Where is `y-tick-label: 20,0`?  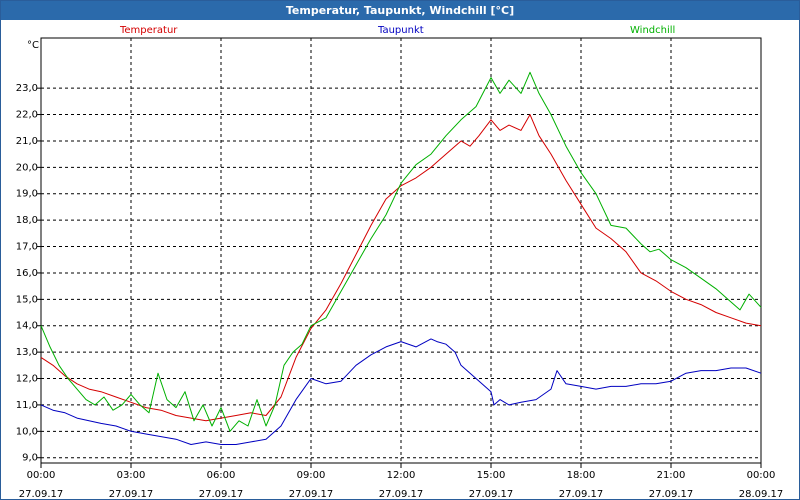 y-tick-label: 20,0 is located at coordinates (27, 167).